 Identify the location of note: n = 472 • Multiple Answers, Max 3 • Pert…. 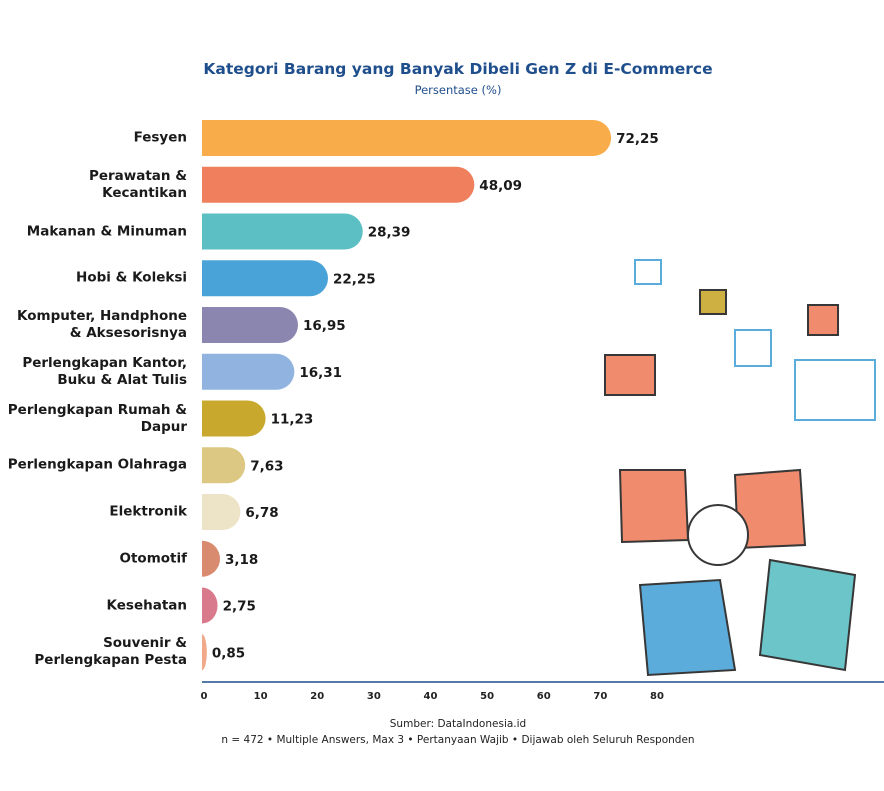
(458, 740).